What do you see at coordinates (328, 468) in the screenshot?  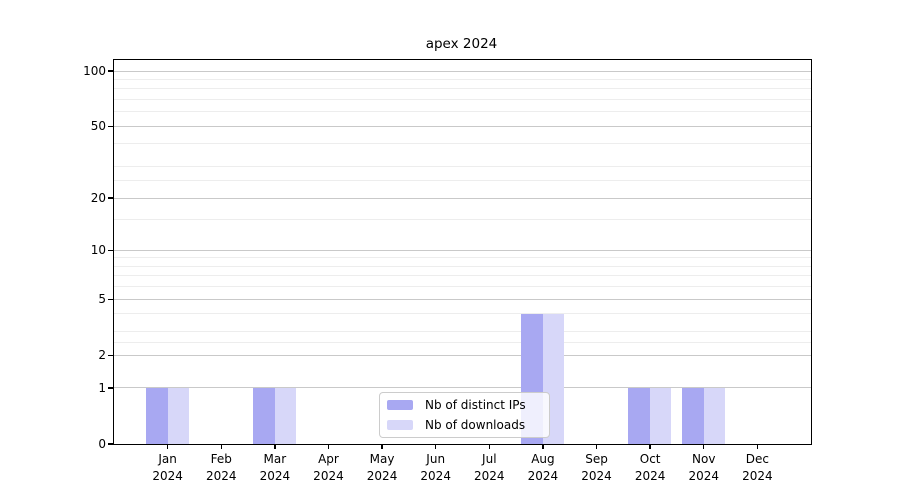 I see `x-axis-tick-label: Apr 2024` at bounding box center [328, 468].